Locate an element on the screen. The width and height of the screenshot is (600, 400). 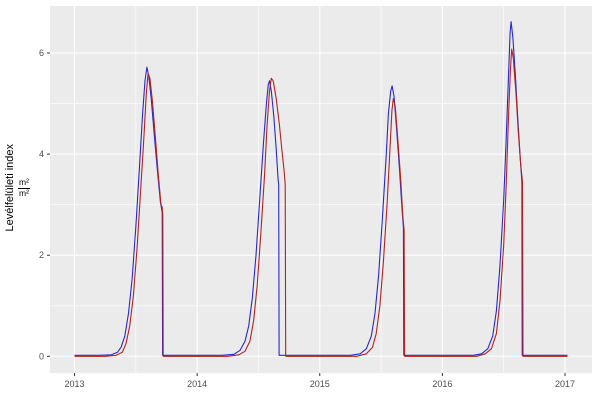
y-axis-unit-denominator: m² is located at coordinates (24, 192).